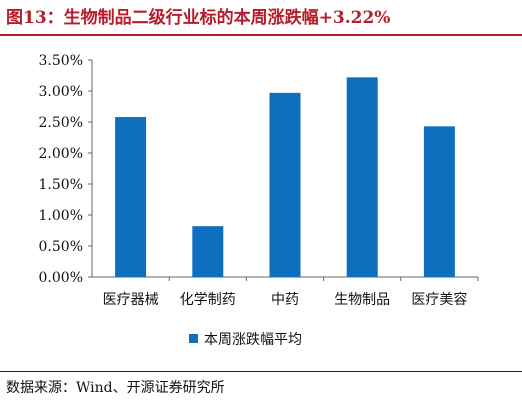 The height and width of the screenshot is (404, 522). Describe the element at coordinates (261, 35) in the screenshot. I see `title-divider` at that location.